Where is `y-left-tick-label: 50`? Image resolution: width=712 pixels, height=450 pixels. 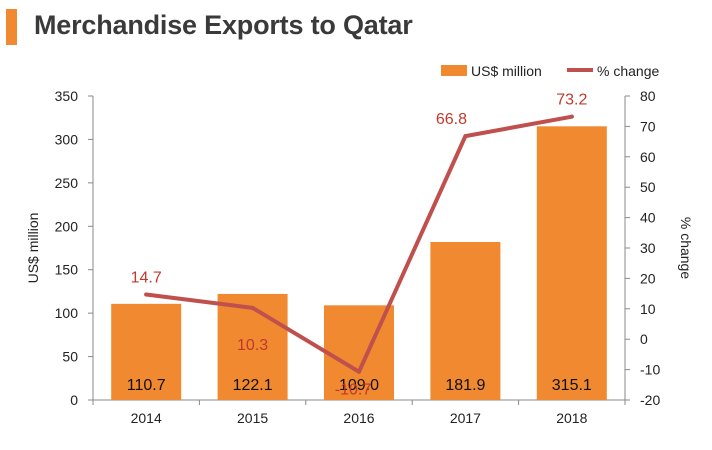 y-left-tick-label: 50 is located at coordinates (70, 357).